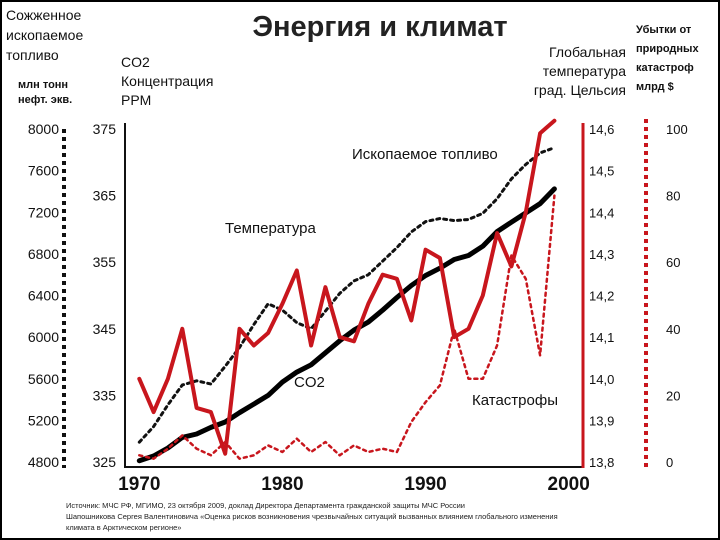 This screenshot has width=720, height=540. Describe the element at coordinates (601, 379) in the screenshot. I see `temperature-tick-label: 14,0` at that location.